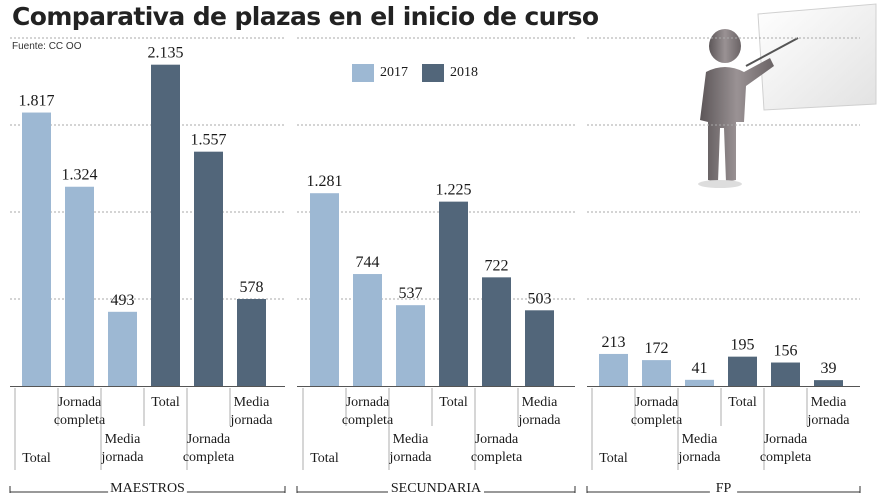  I want to click on legend-item-2018: 2018, so click(450, 73).